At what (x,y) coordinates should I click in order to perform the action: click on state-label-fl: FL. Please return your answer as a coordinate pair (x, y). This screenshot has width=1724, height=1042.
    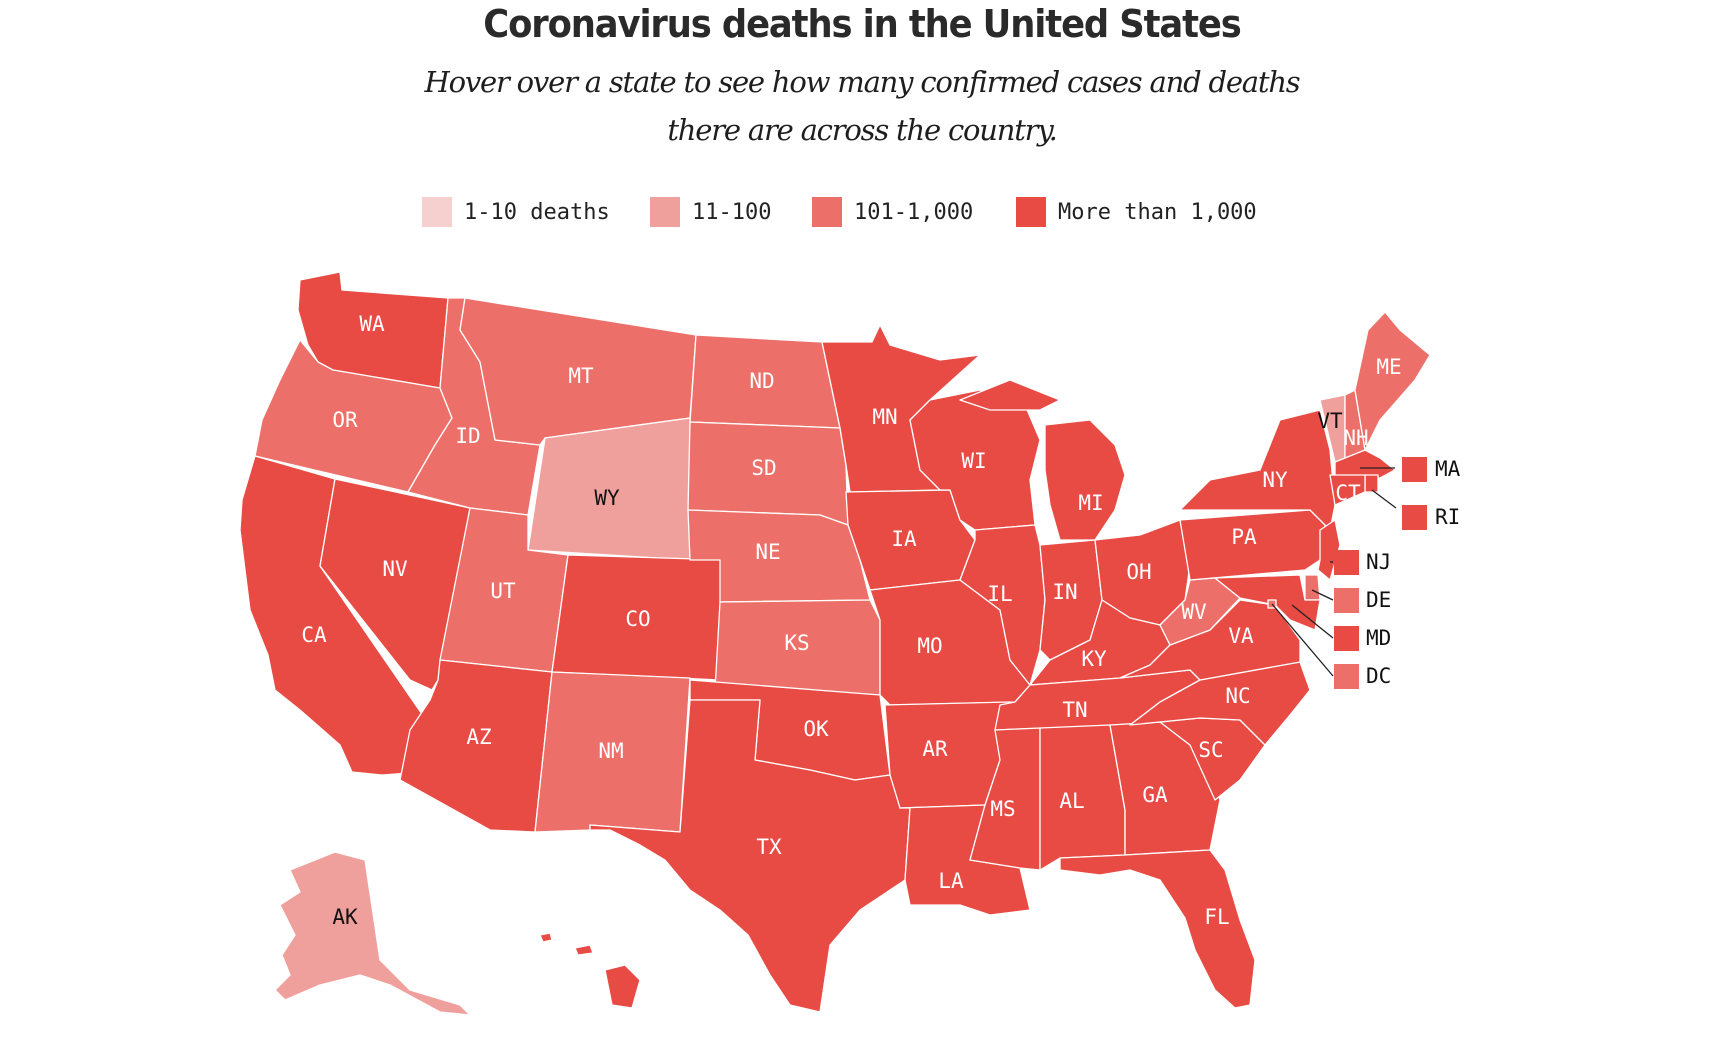
    Looking at the image, I should click on (1216, 917).